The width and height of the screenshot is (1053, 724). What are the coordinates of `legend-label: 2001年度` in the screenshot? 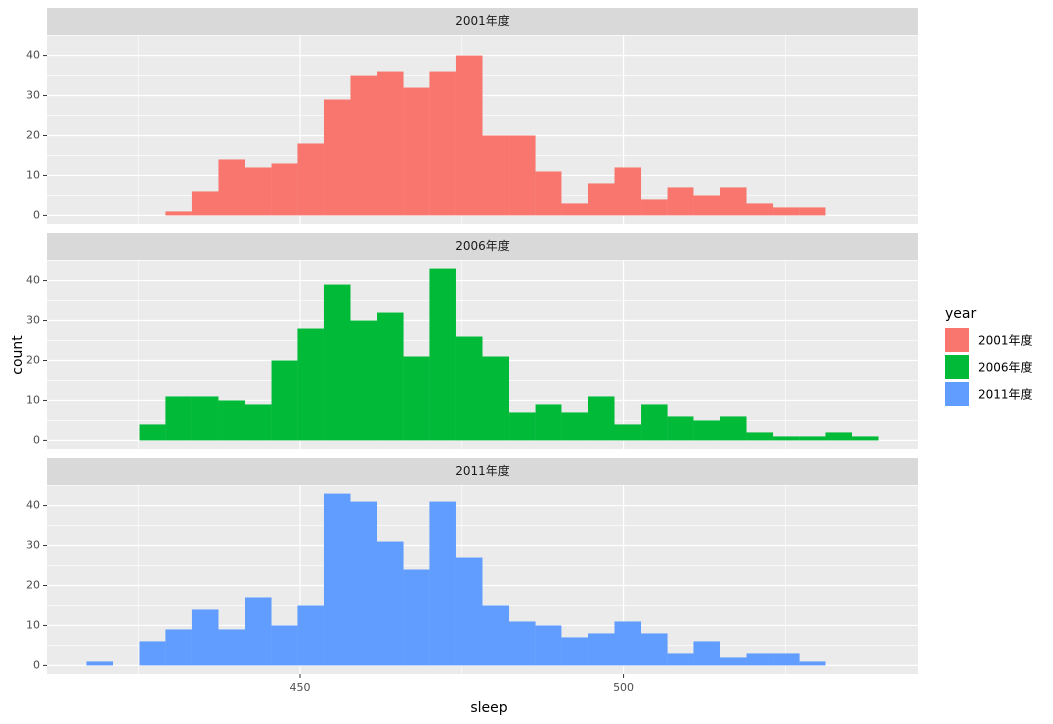 It's located at (1005, 340).